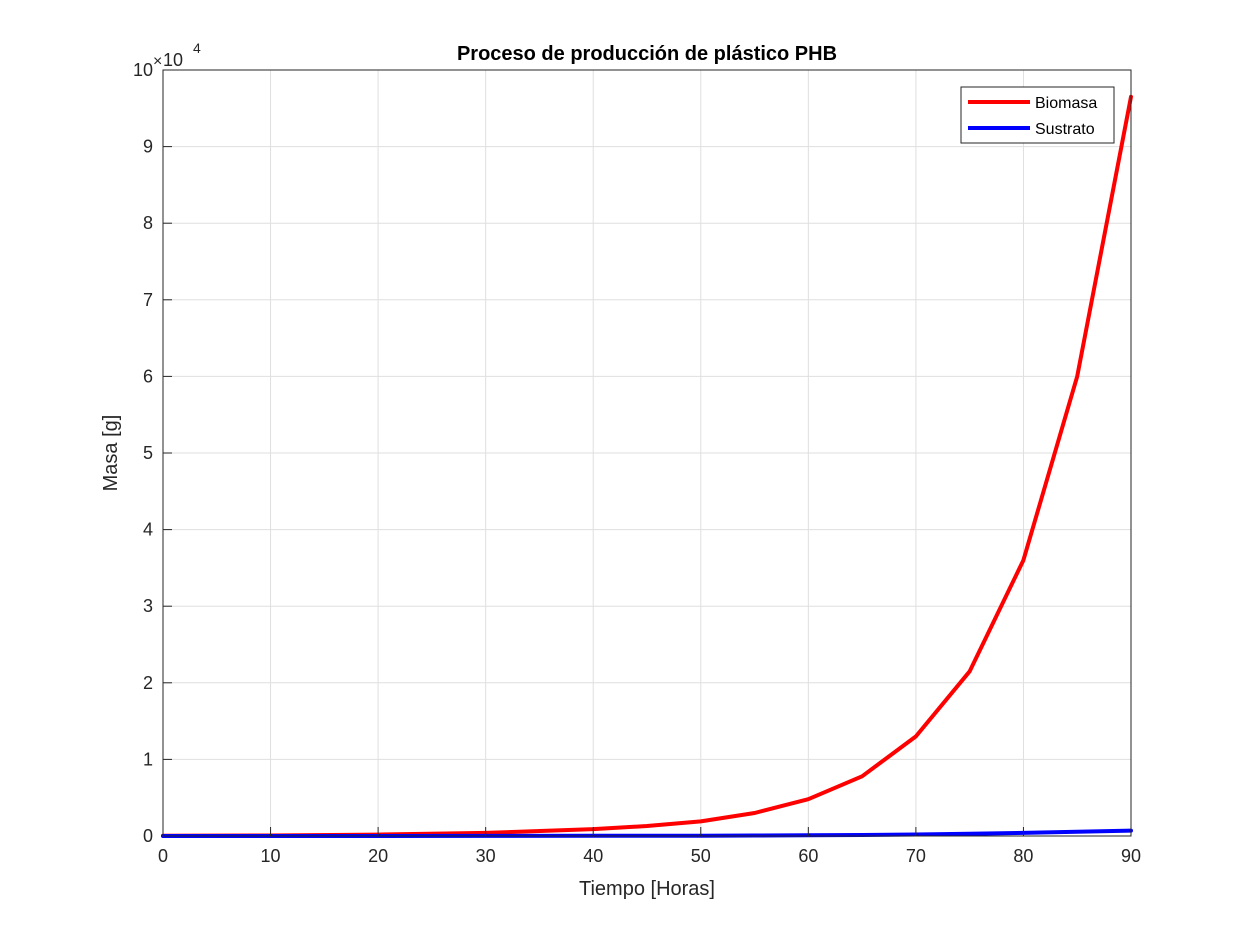 The image size is (1250, 938). What do you see at coordinates (148, 759) in the screenshot?
I see `y-tick-label: 1` at bounding box center [148, 759].